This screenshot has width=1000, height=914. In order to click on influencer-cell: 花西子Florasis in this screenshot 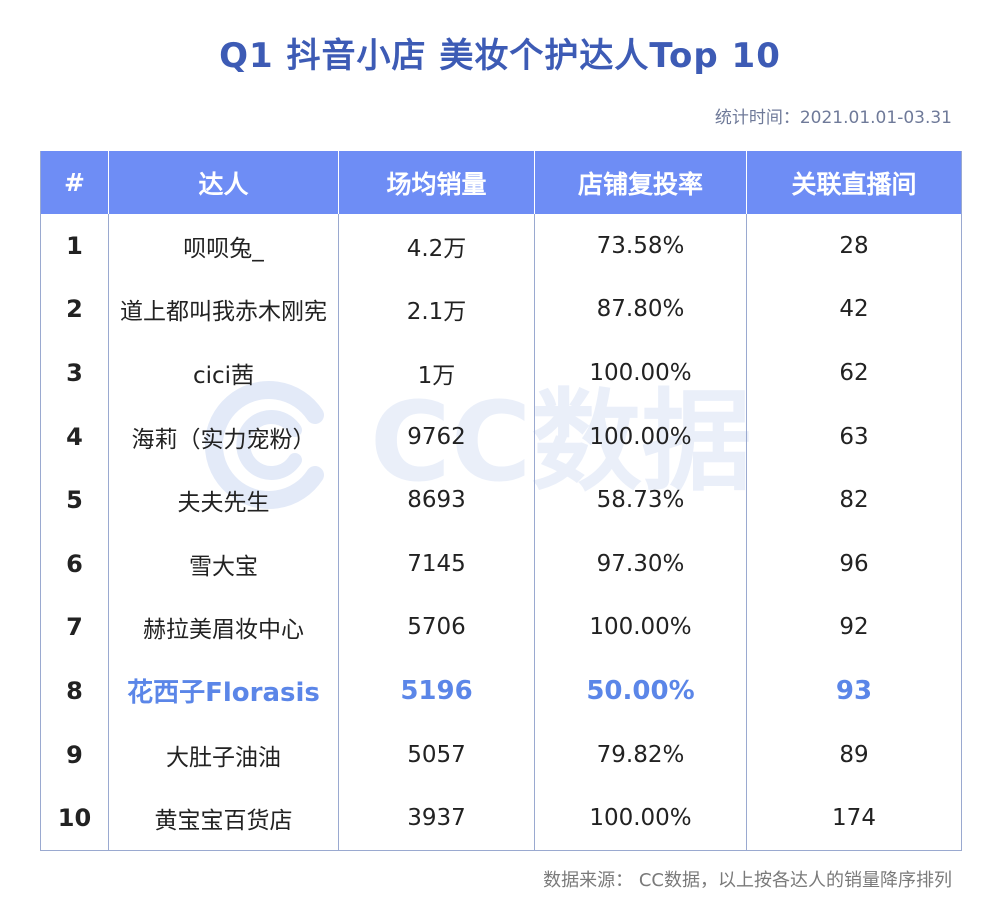, I will do `click(223, 691)`.